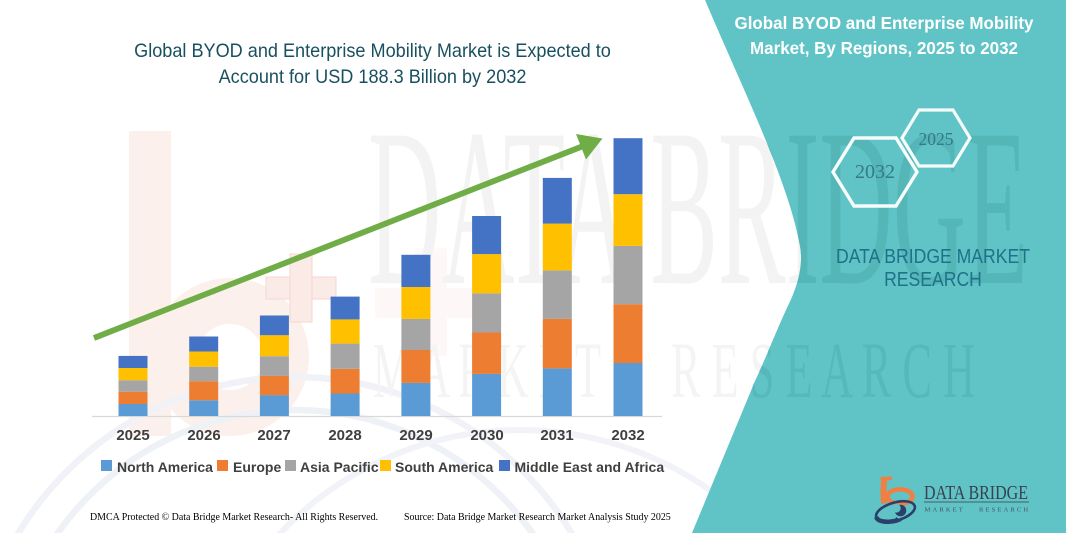  Describe the element at coordinates (945, 510) in the screenshot. I see `svg-text: MARKET` at that location.